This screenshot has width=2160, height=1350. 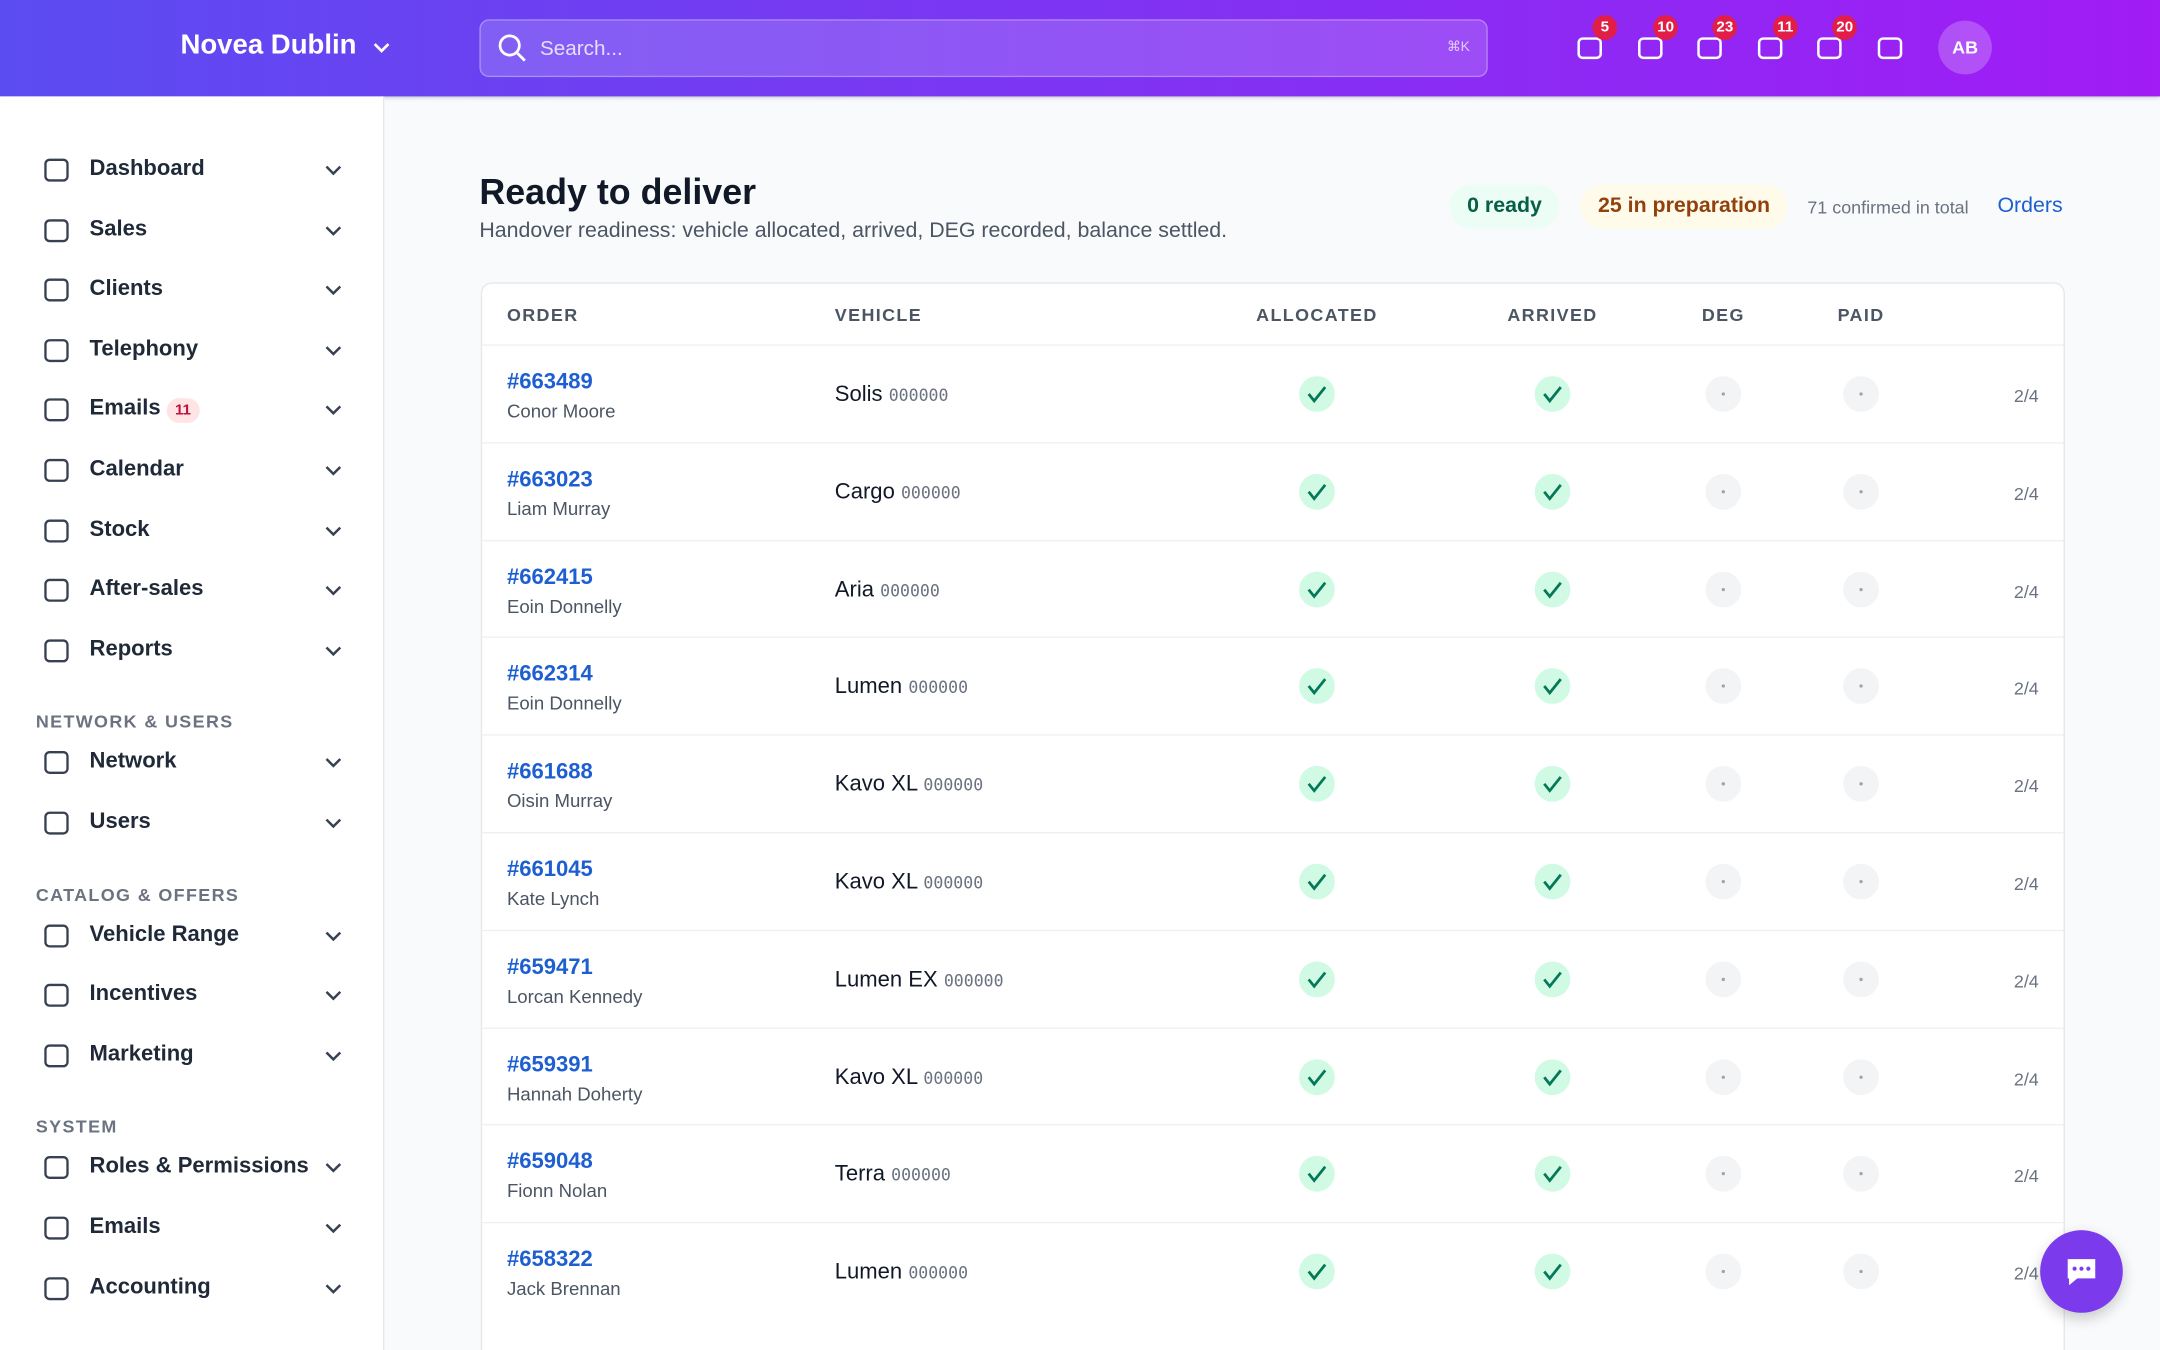 I want to click on nav-item: Clients, so click(x=126, y=289).